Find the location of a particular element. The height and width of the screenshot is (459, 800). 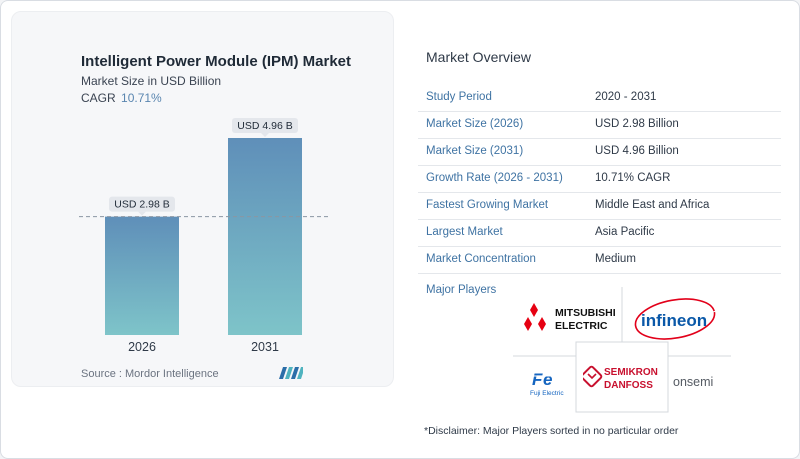

cagr-label: CAGR is located at coordinates (98, 98).